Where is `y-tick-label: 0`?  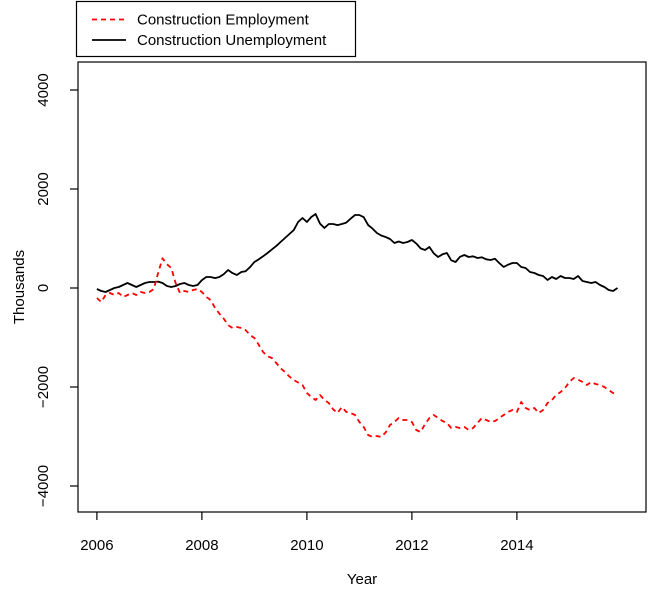
y-tick-label: 0 is located at coordinates (43, 288).